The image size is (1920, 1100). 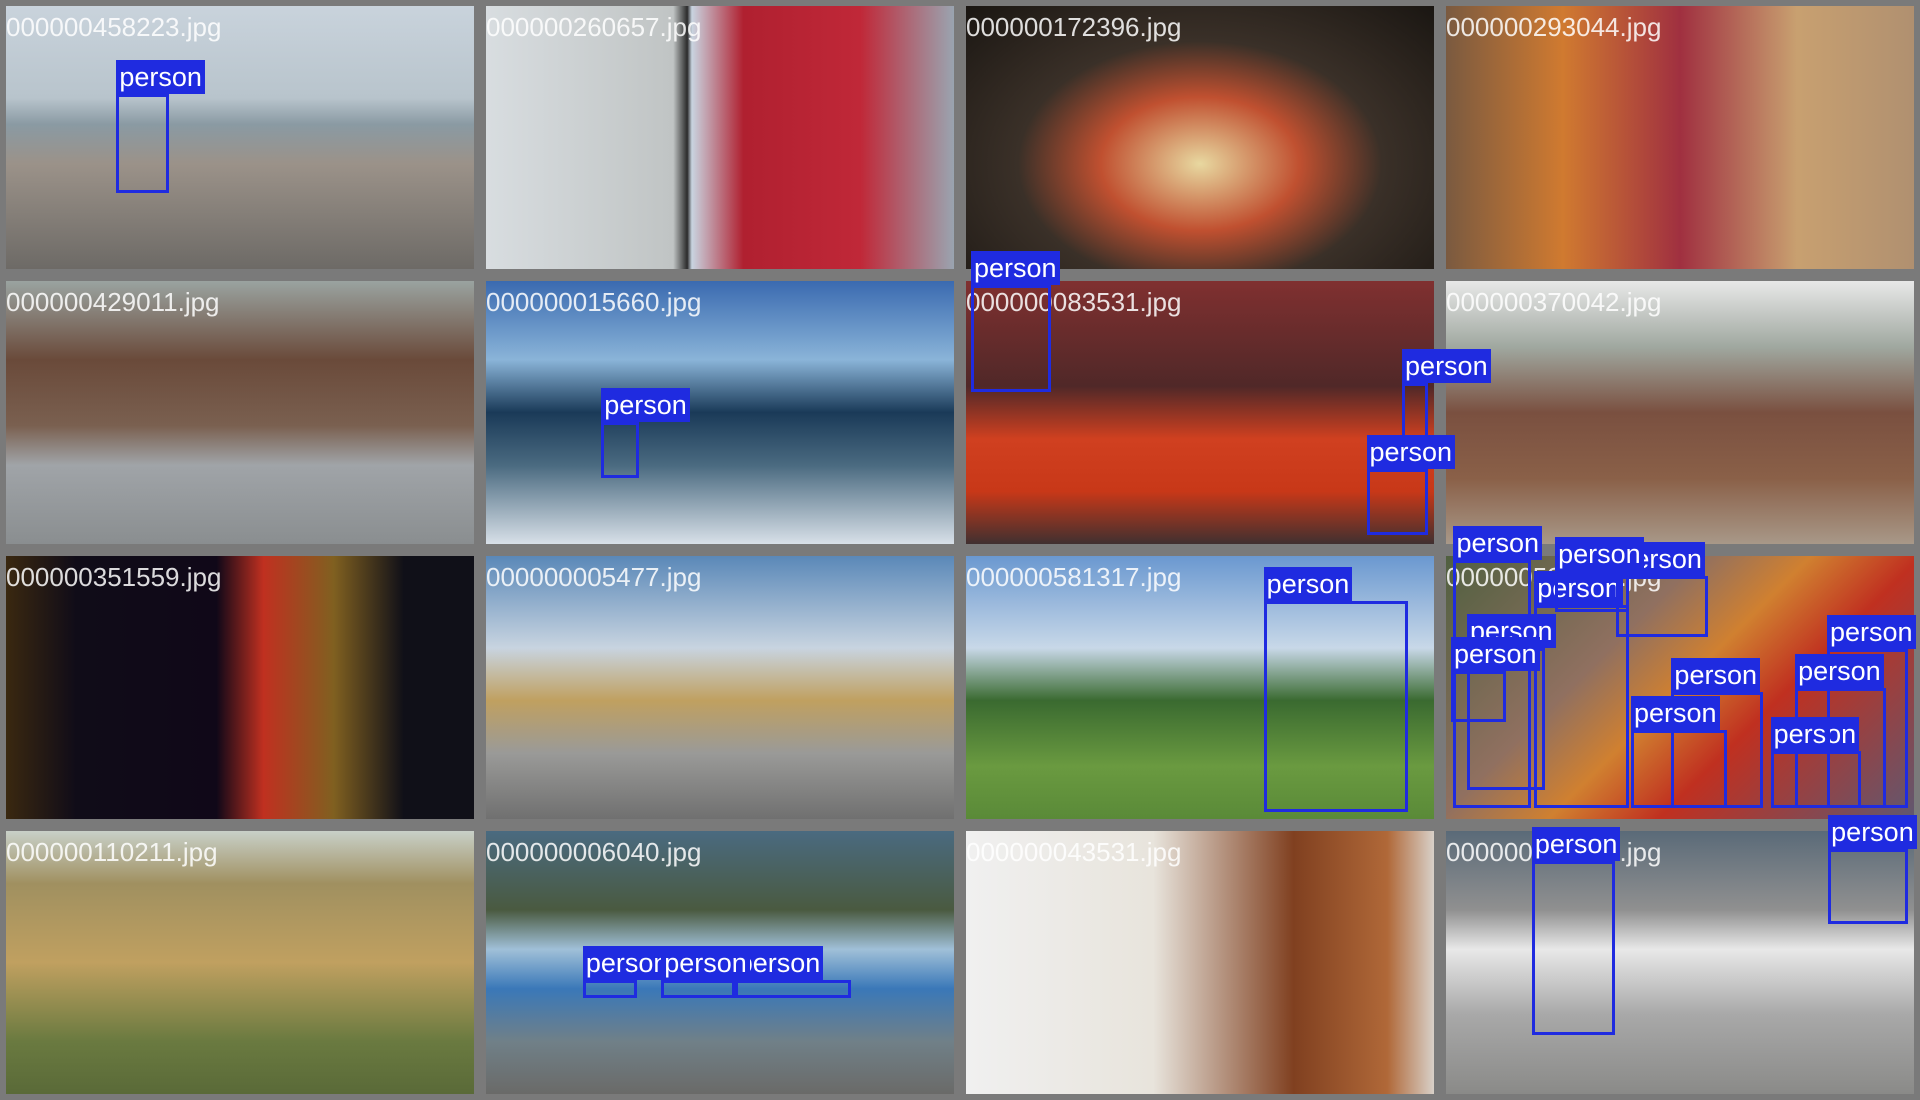 What do you see at coordinates (1074, 302) in the screenshot?
I see `filename: 000000083531.jpg` at bounding box center [1074, 302].